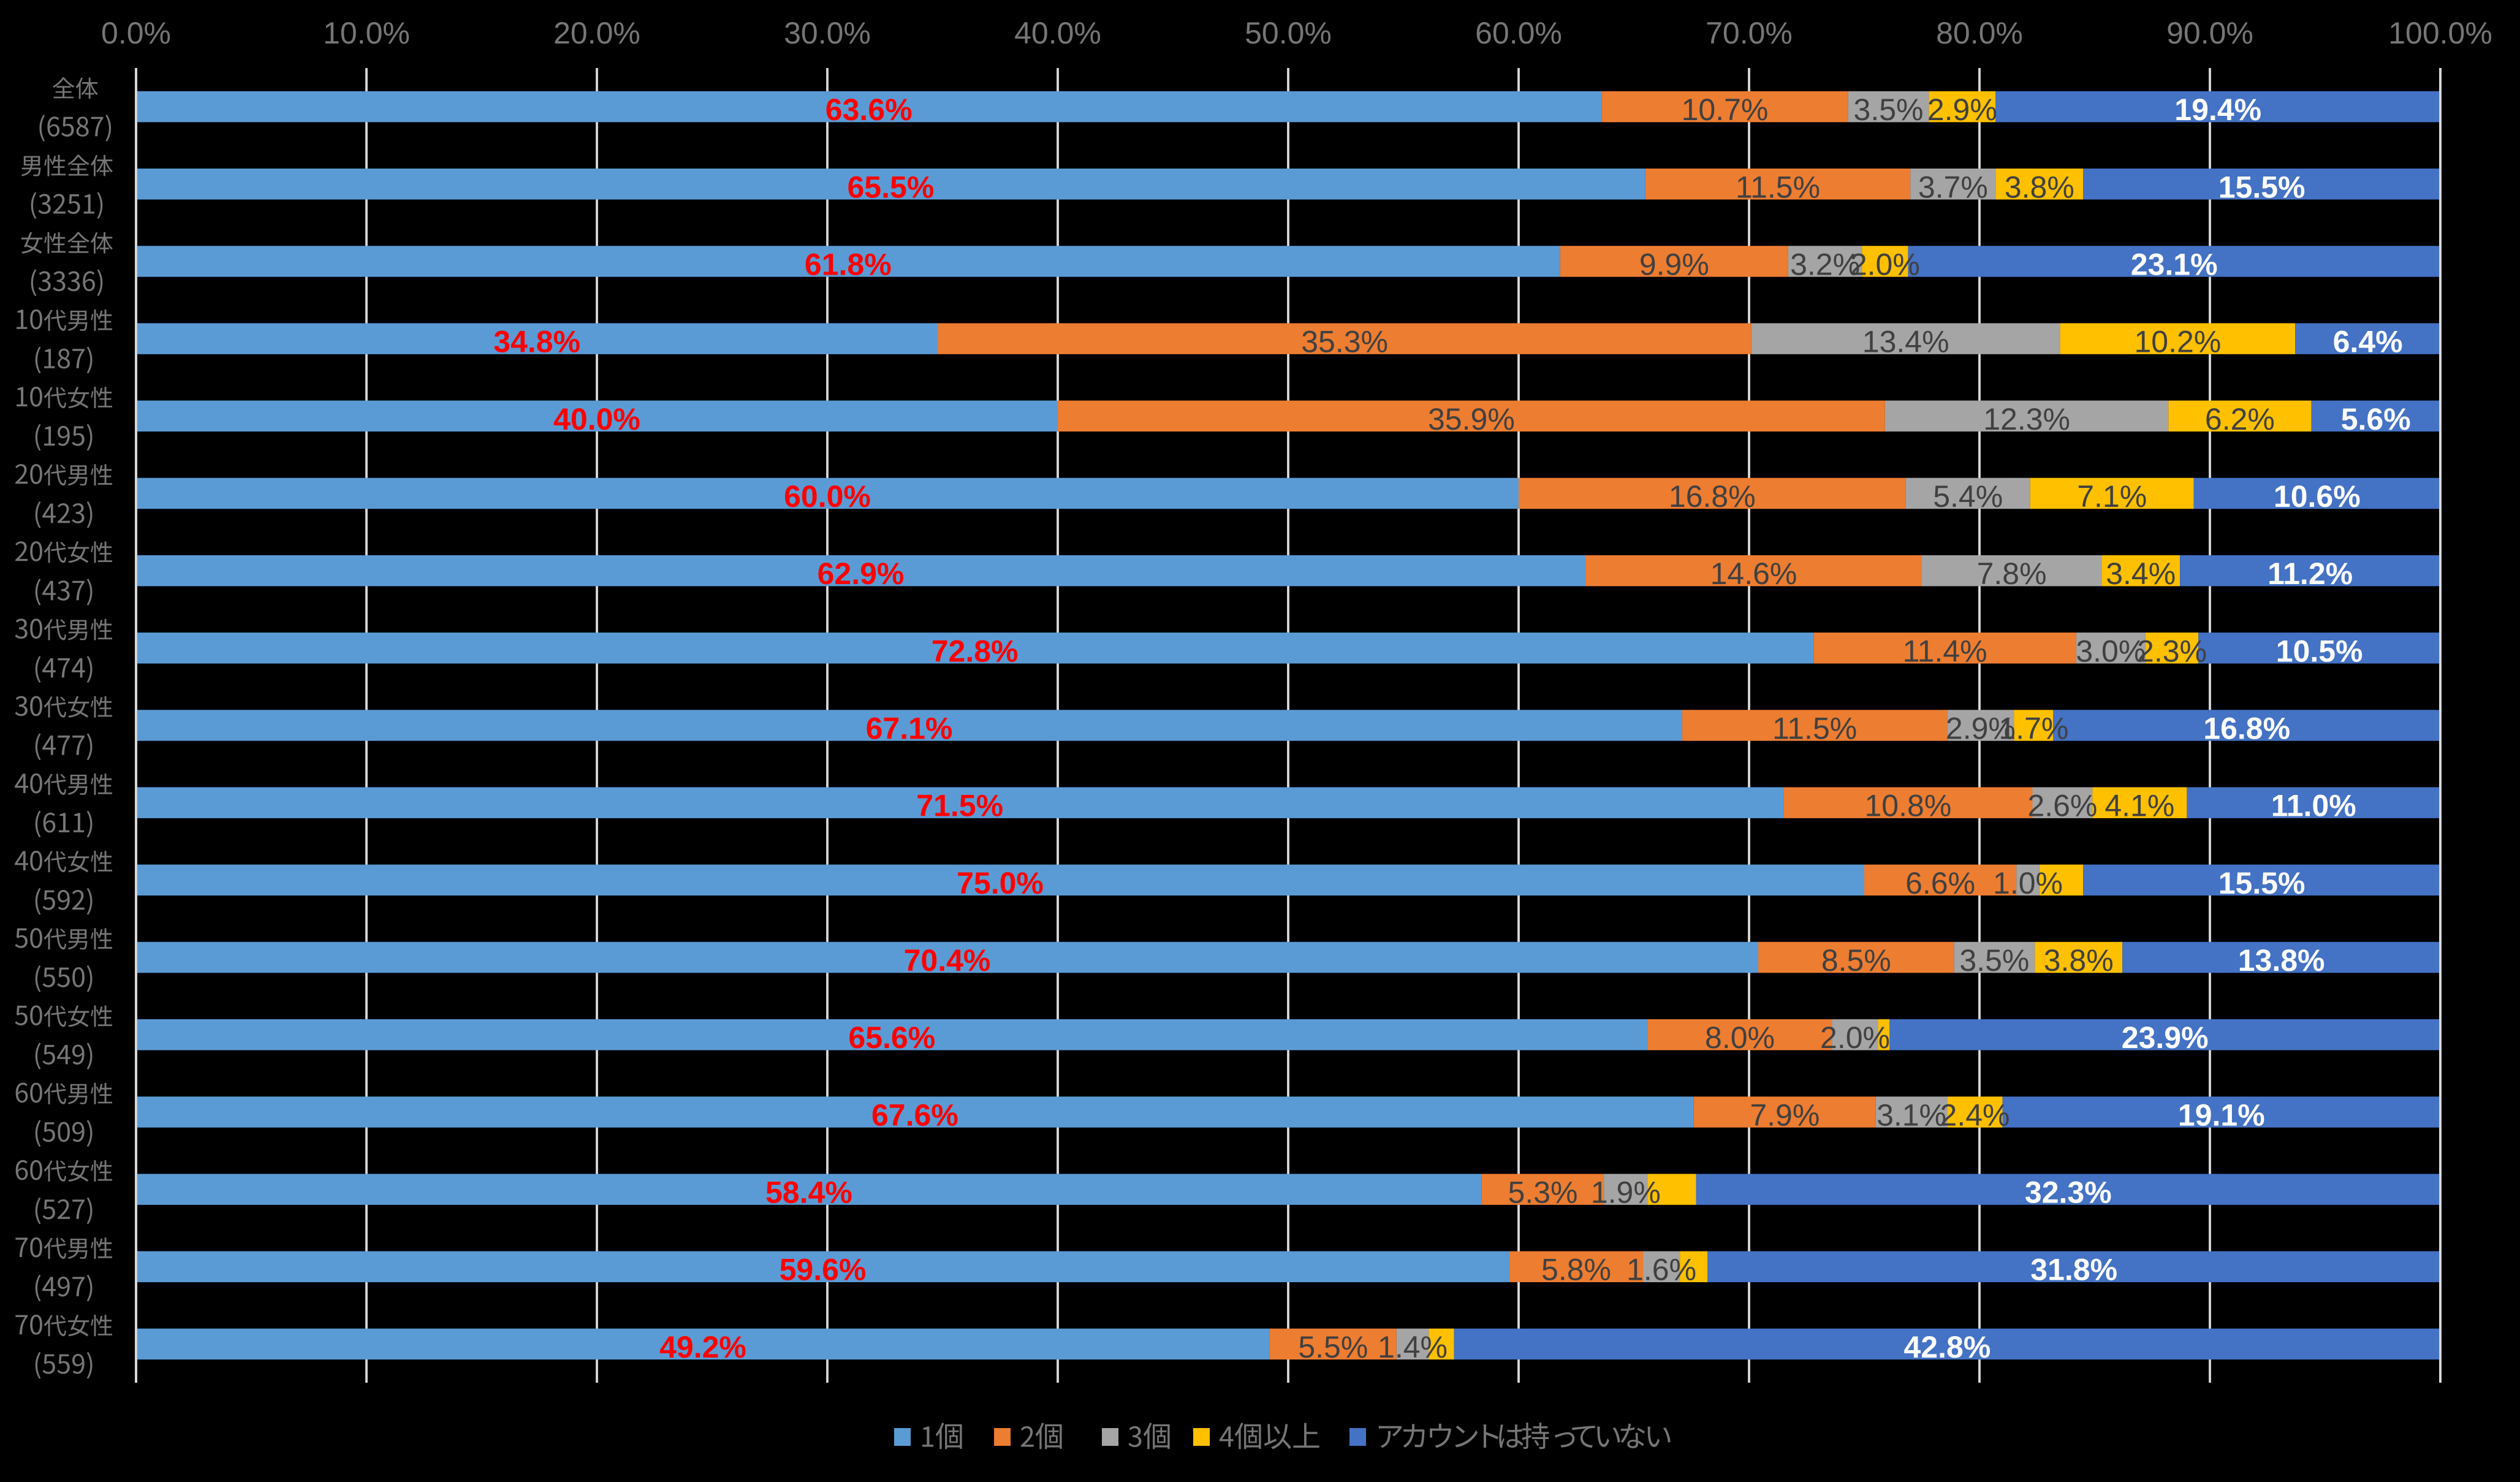 This screenshot has width=2520, height=1482. I want to click on svg-text: 49.2%, so click(702, 1347).